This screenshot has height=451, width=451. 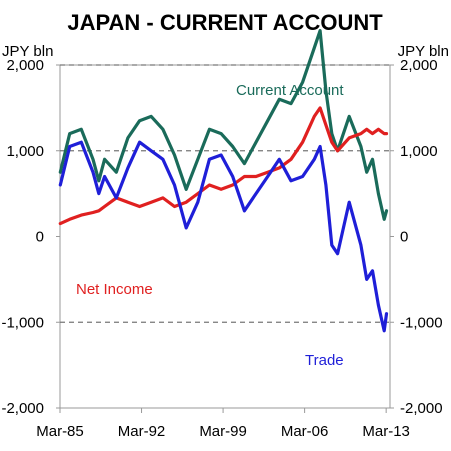 I want to click on x-axis: Mar-85 Mar-92 Mar-99 Mar-06 Mar-13, so click(x=223, y=424).